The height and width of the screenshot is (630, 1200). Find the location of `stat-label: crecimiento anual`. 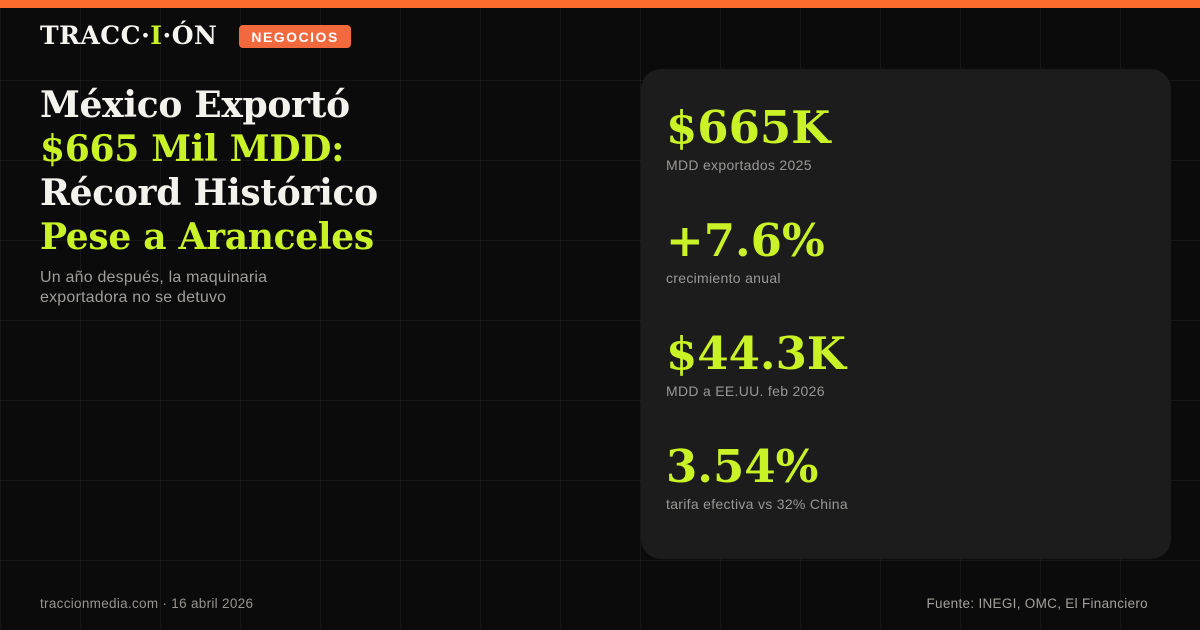

stat-label: crecimiento anual is located at coordinates (723, 278).